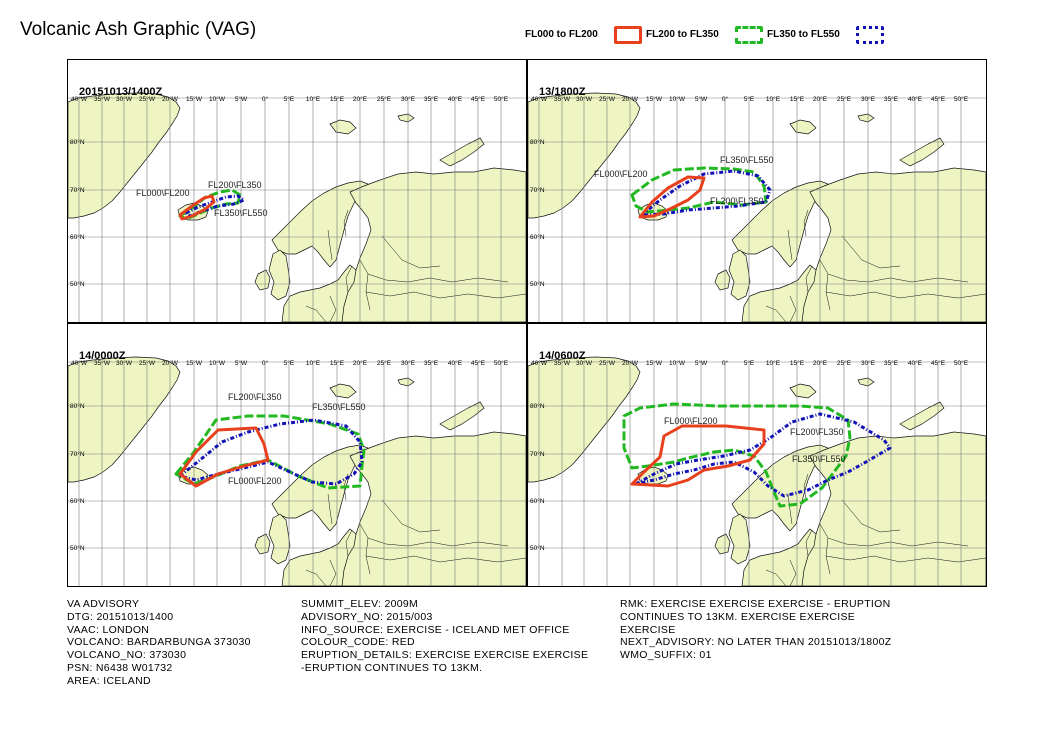  I want to click on ash-cloud-fl350-fl550, so click(706, 193).